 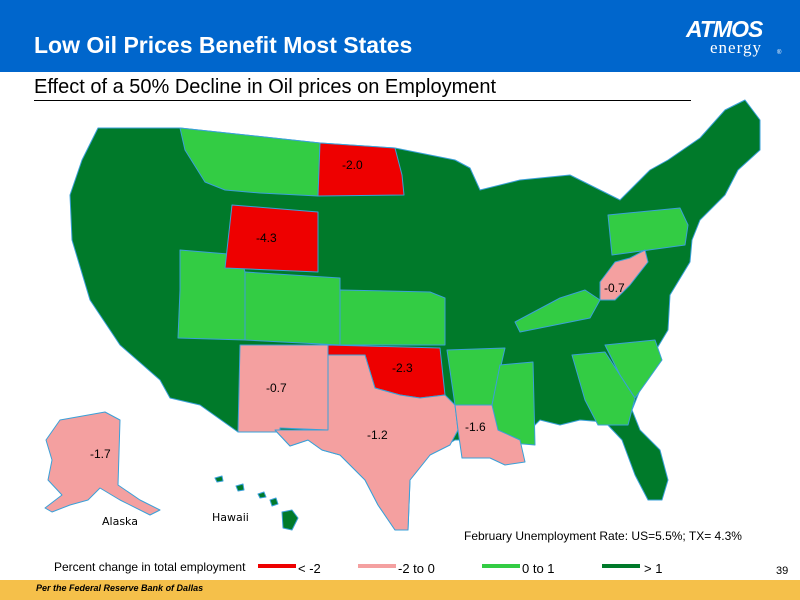 What do you see at coordinates (416, 568) in the screenshot?
I see `legend-label-pink: -2 to 0` at bounding box center [416, 568].